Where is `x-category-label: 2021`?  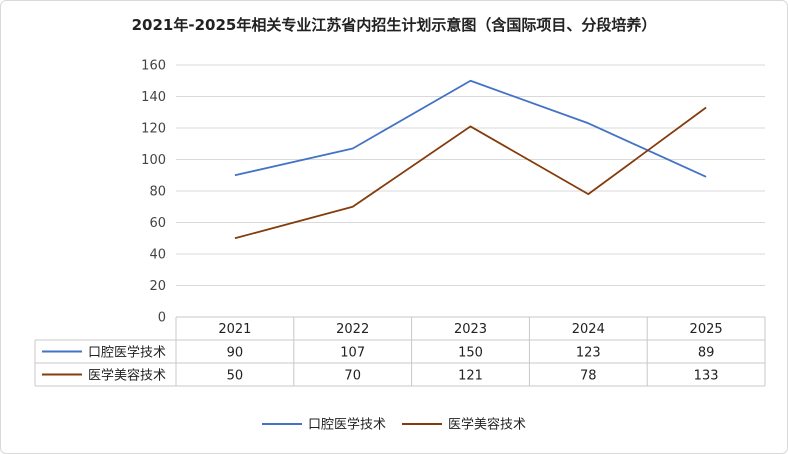 x-category-label: 2021 is located at coordinates (234, 329).